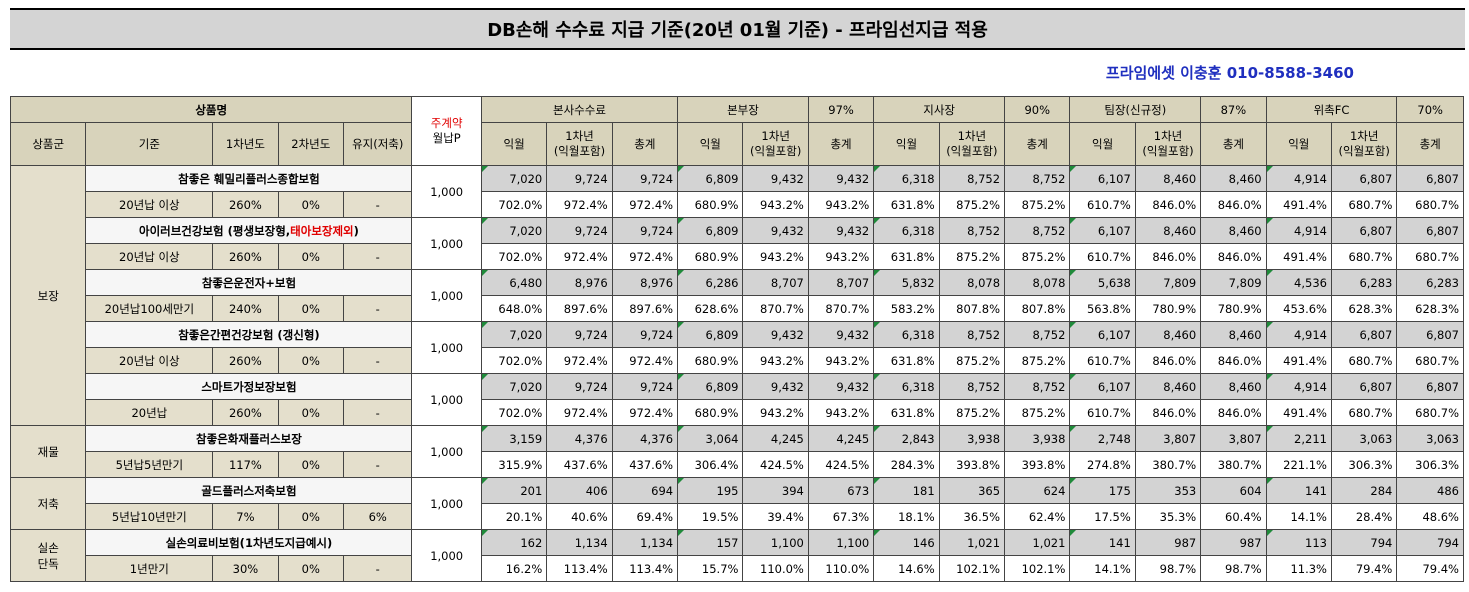 This screenshot has width=1469, height=592. I want to click on commission-amount: 5,638, so click(1102, 282).